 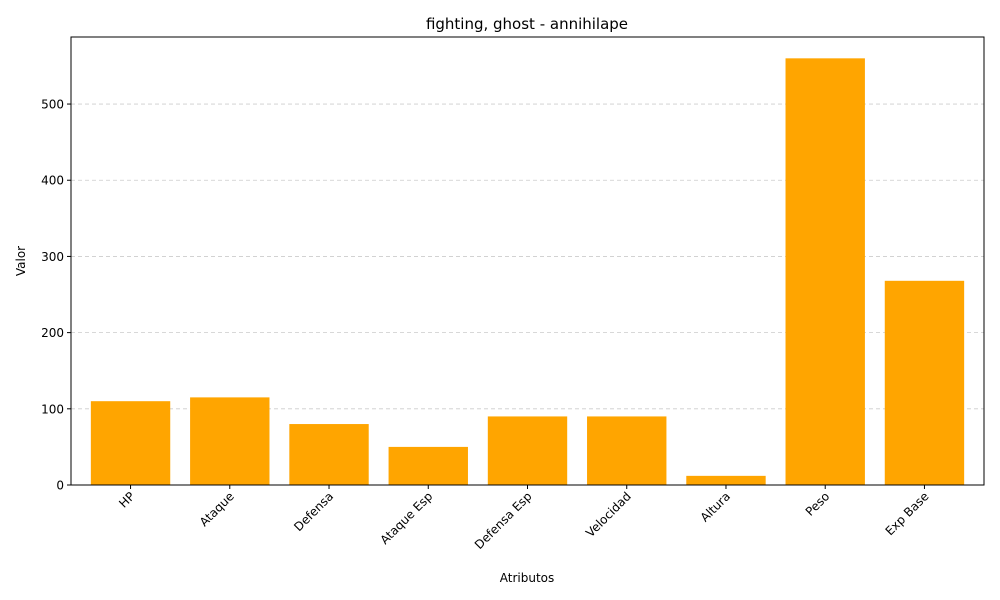 I want to click on y-axis-ticks: 0 100 200 300 400 500, so click(x=56, y=295).